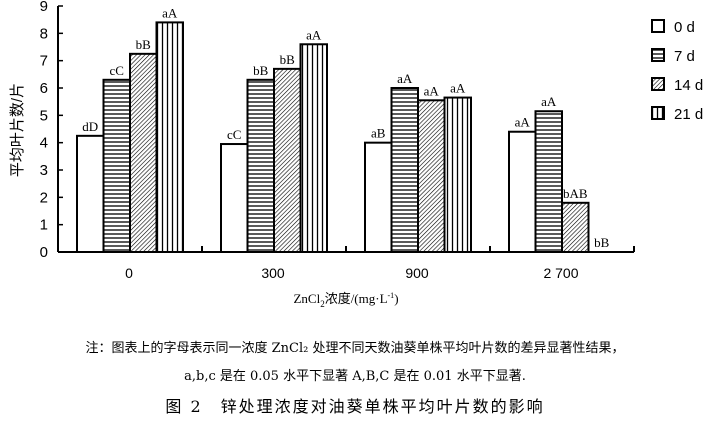 This screenshot has height=422, width=710. Describe the element at coordinates (378, 133) in the screenshot. I see `data-label: aB` at that location.